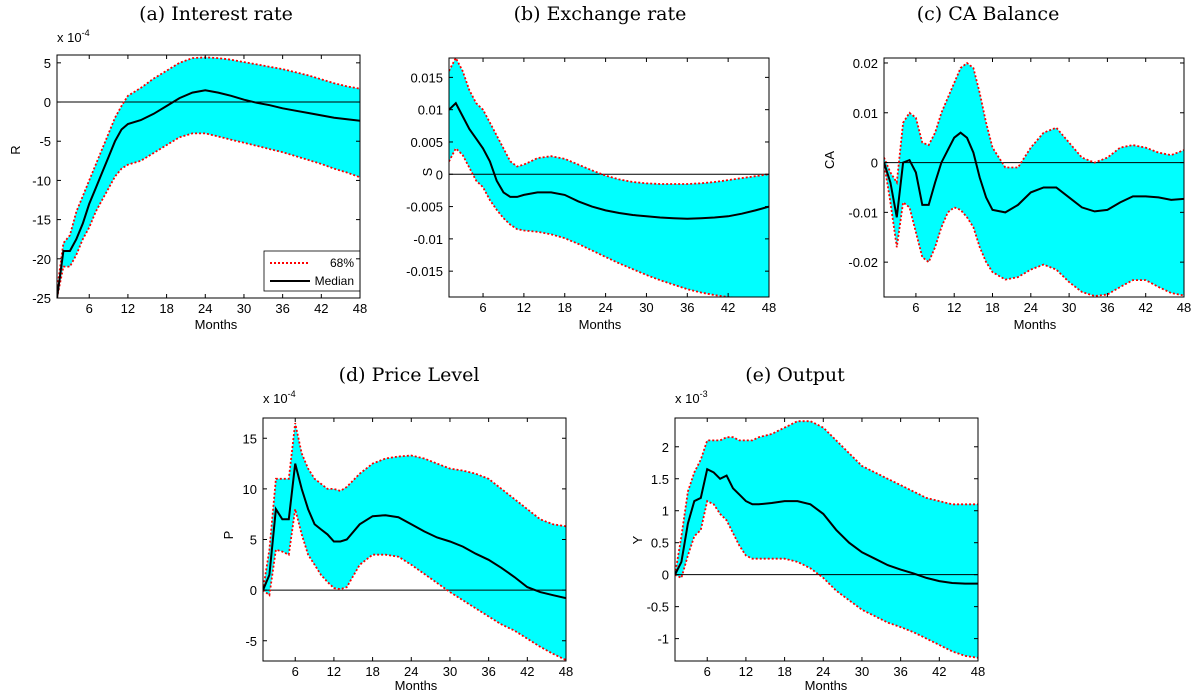 This screenshot has width=1195, height=692. I want to click on panel-a-xtick-label: 48, so click(360, 308).